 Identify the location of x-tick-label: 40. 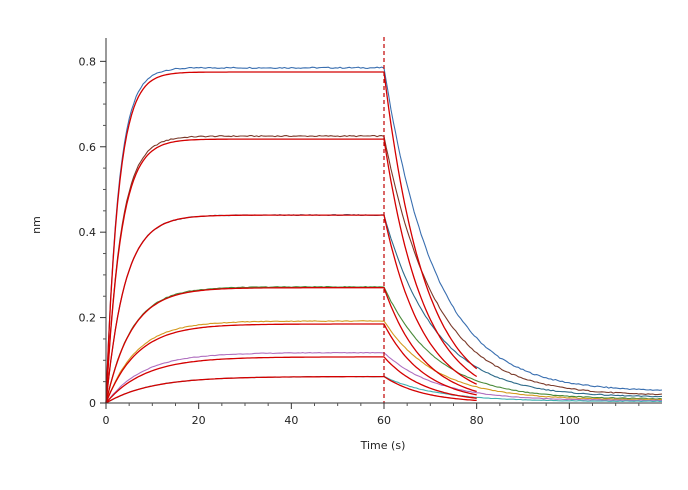
(291, 420).